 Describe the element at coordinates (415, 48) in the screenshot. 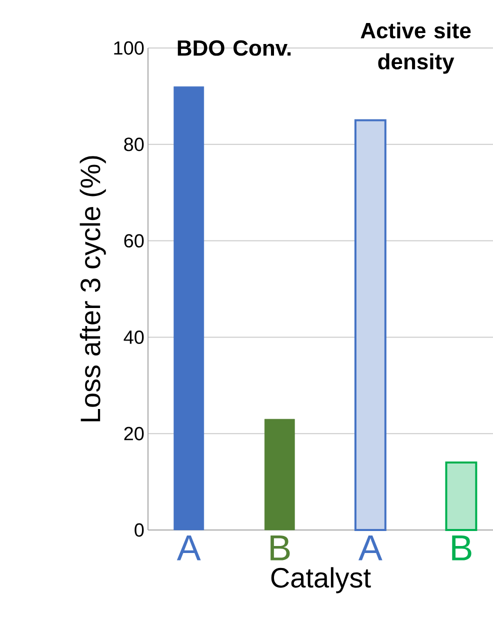

I see `annotation: Active site density` at that location.